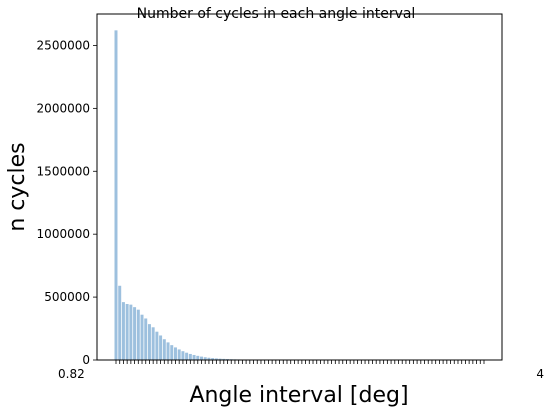 This screenshot has height=414, width=552. Describe the element at coordinates (63, 171) in the screenshot. I see `y-tick-label: 1500000` at that location.